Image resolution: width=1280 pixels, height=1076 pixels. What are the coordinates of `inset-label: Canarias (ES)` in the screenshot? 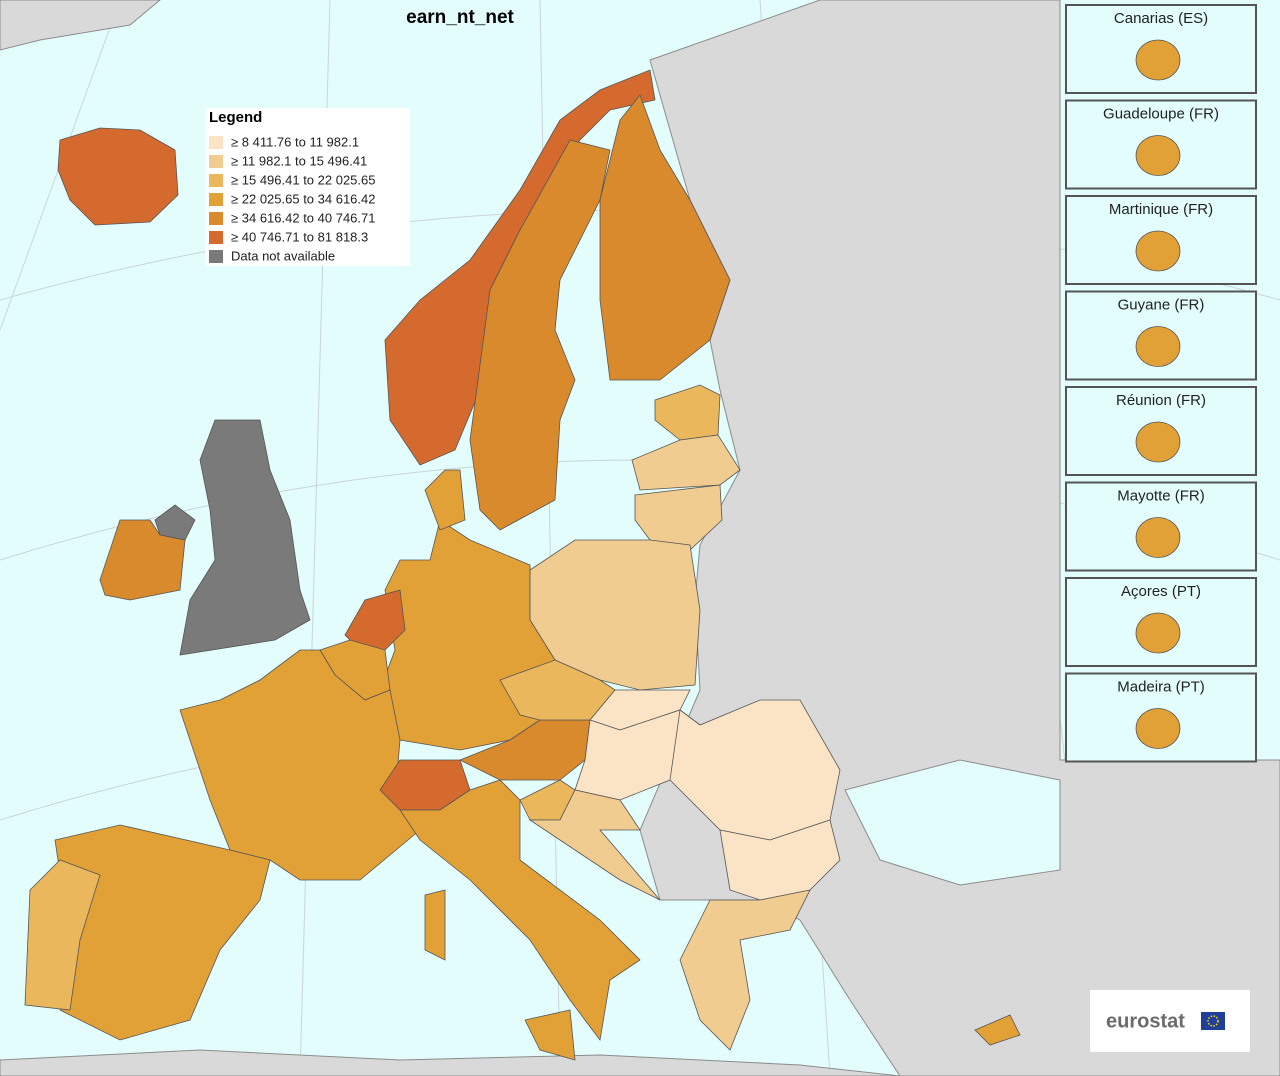 It's located at (1161, 18).